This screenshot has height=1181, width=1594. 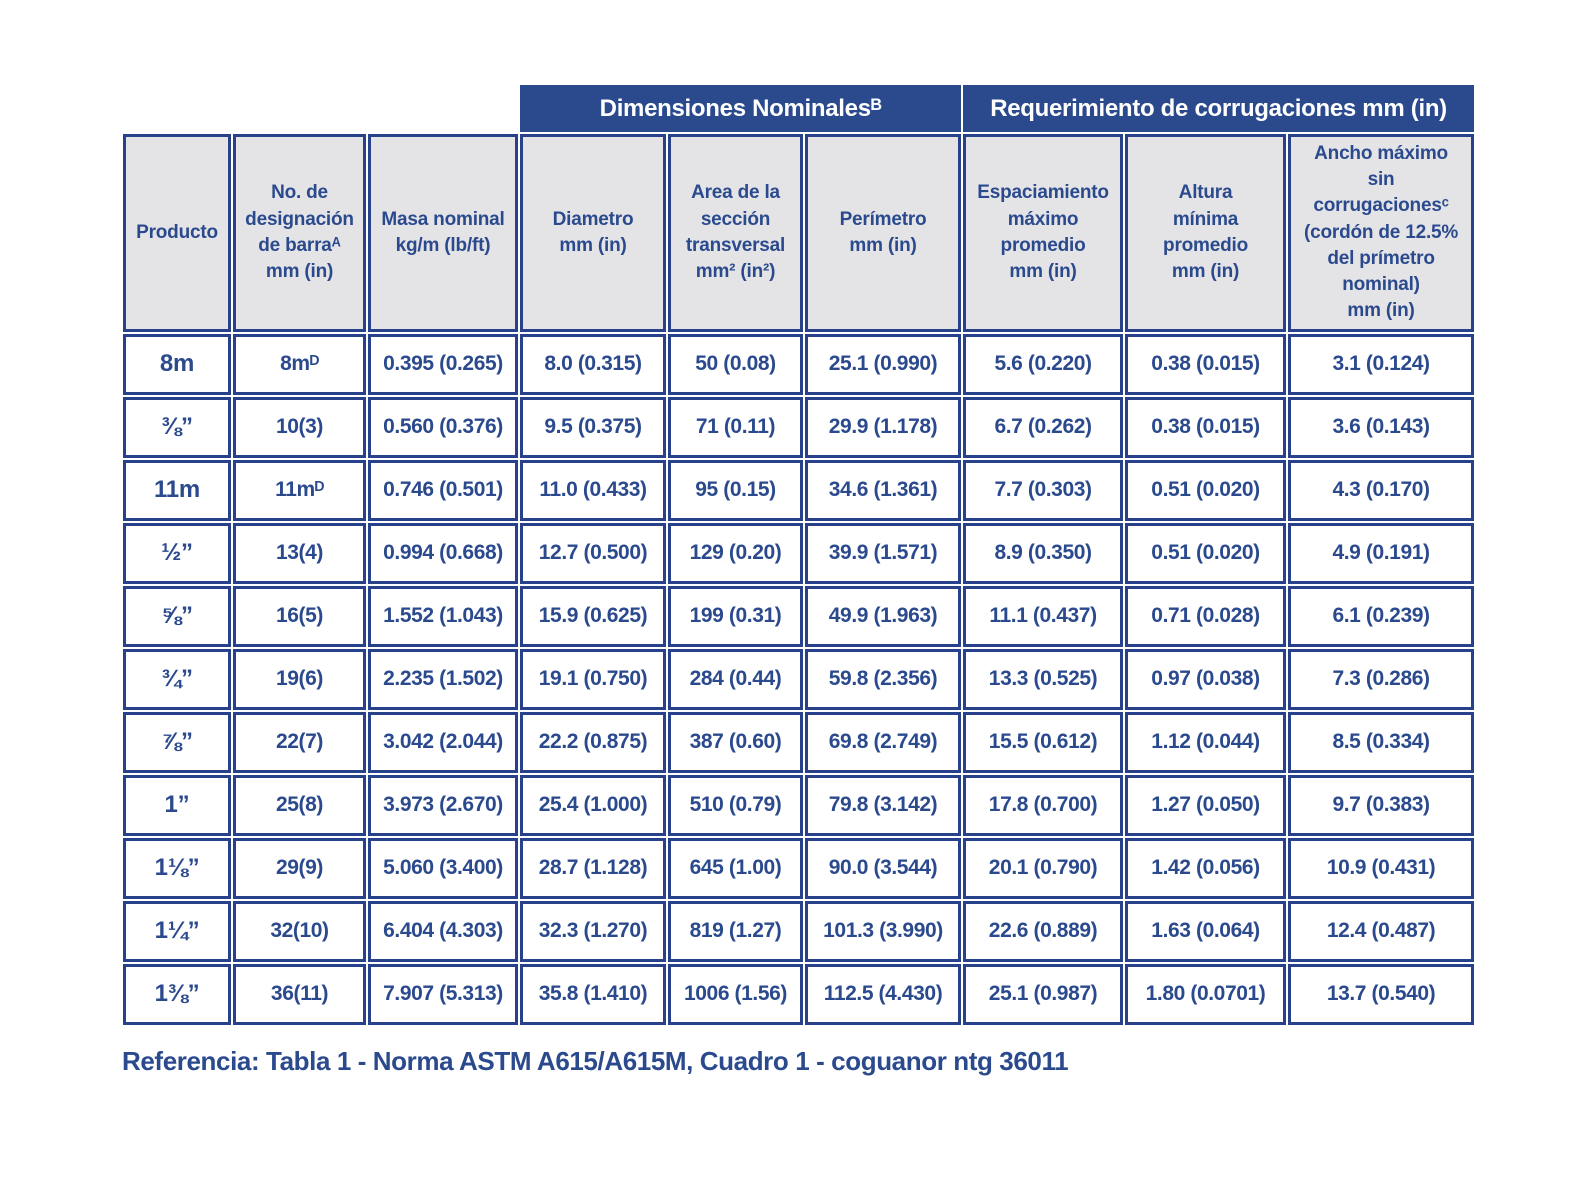 What do you see at coordinates (1219, 108) in the screenshot?
I see `banner-requerimiento-corrugaciones: Requerimiento de corrugaciones mm (in)` at bounding box center [1219, 108].